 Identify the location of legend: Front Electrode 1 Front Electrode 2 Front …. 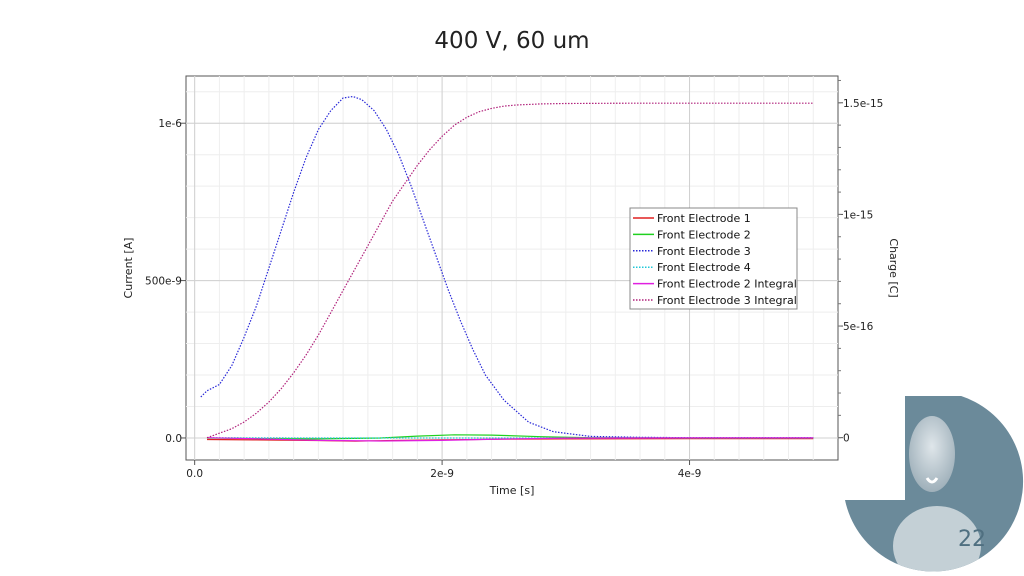
(713, 258).